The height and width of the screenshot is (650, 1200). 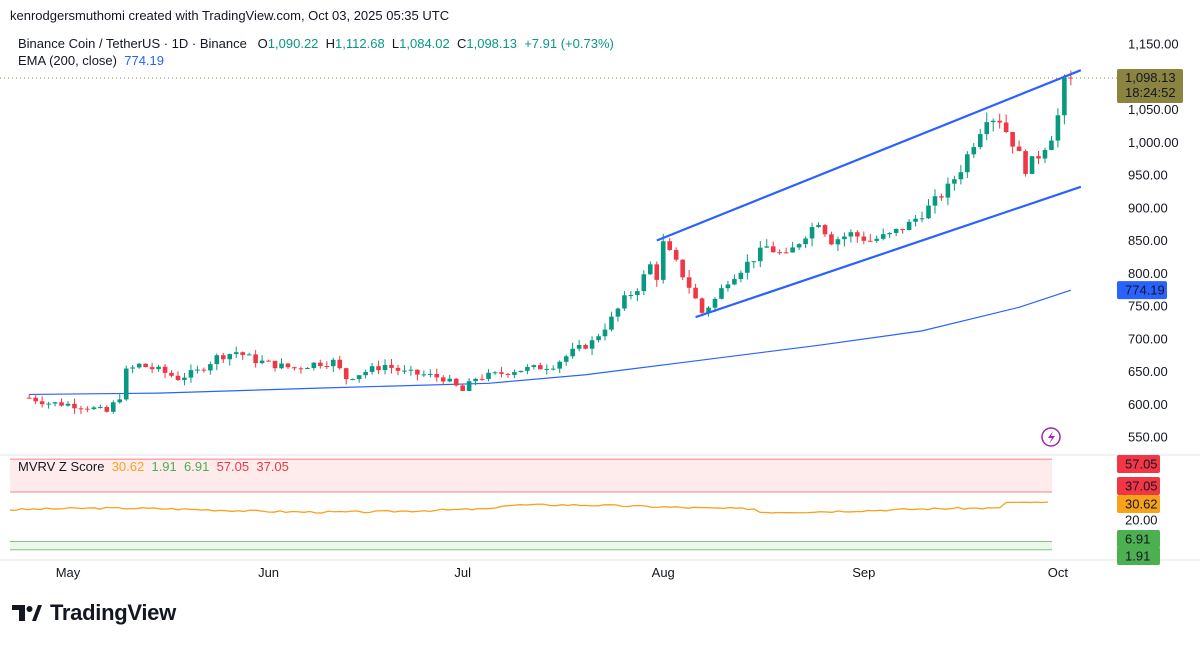 What do you see at coordinates (869, 155) in the screenshot?
I see `channel-upper-line` at bounding box center [869, 155].